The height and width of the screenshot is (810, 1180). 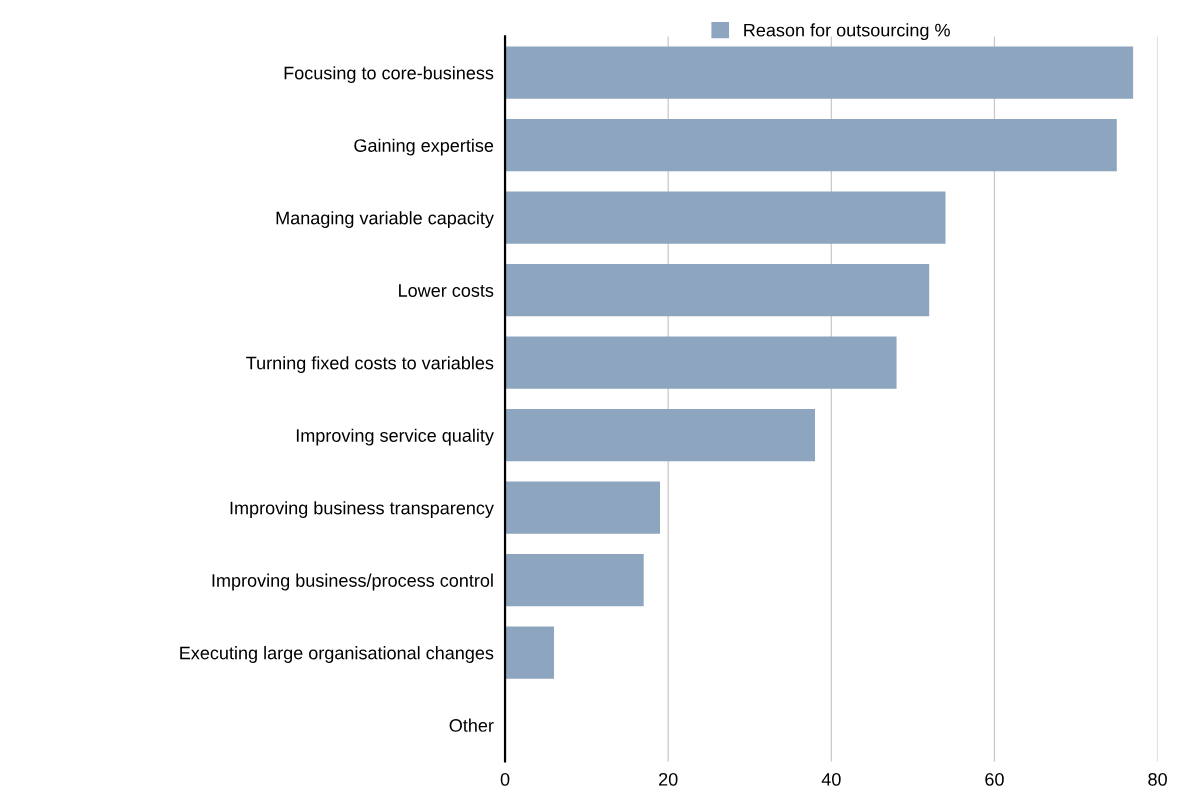 I want to click on y-tick-label: Improving business transparency, so click(x=362, y=509).